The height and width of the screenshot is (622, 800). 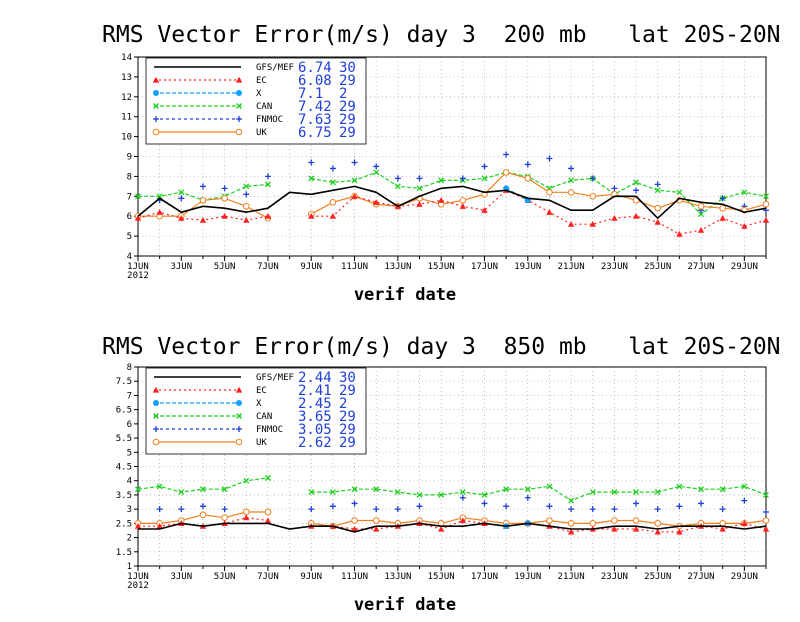 What do you see at coordinates (614, 577) in the screenshot?
I see `x-tick-label: 23JUN` at bounding box center [614, 577].